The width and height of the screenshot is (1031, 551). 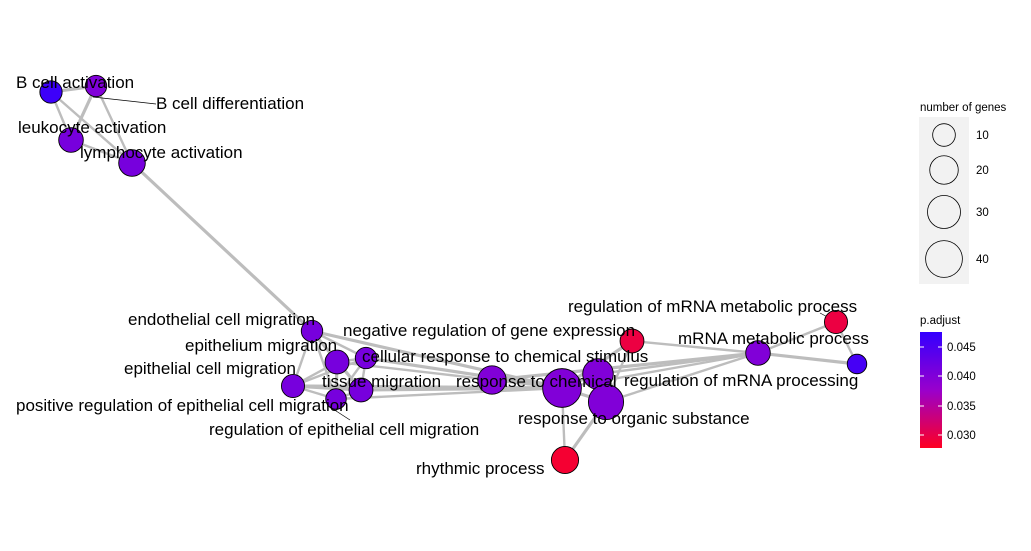 I want to click on edge-epc-rec, so click(x=329, y=372).